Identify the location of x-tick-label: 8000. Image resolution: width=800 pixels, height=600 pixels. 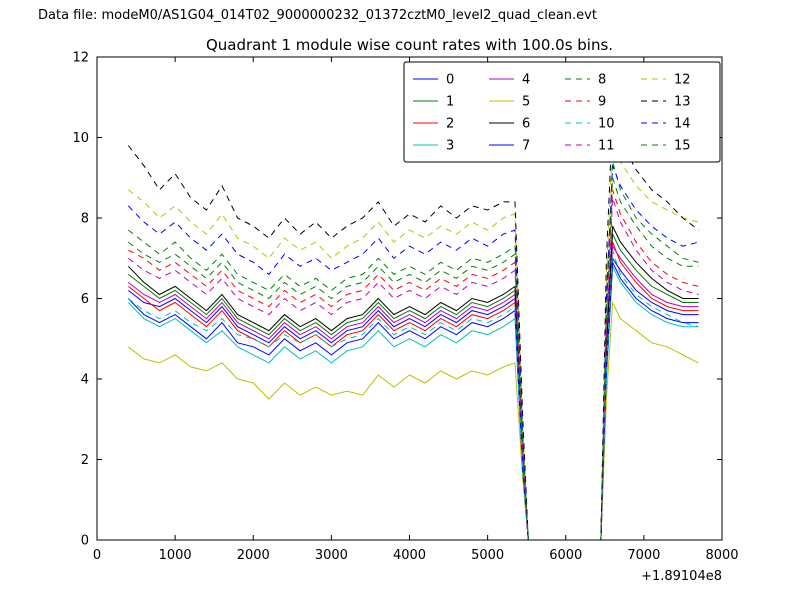
(721, 555).